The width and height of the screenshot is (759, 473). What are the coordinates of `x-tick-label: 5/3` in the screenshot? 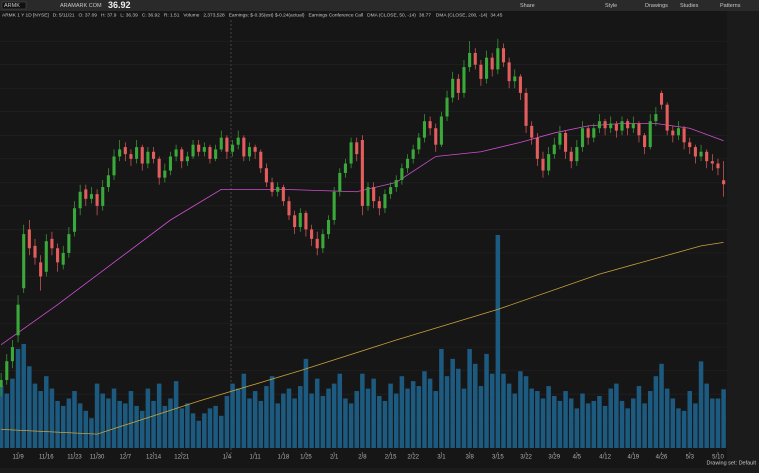 It's located at (690, 458).